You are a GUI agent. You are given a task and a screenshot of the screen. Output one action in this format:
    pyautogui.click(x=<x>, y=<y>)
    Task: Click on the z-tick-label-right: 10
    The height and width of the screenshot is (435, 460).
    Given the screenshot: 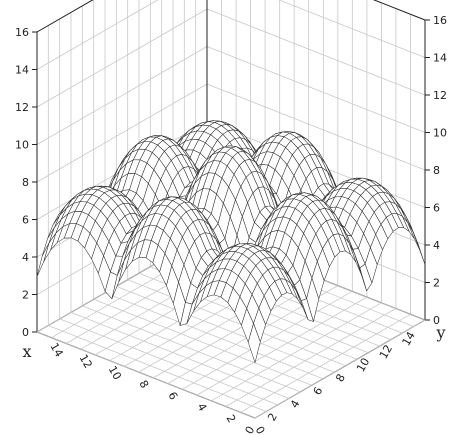 What is the action you would take?
    pyautogui.click(x=440, y=133)
    